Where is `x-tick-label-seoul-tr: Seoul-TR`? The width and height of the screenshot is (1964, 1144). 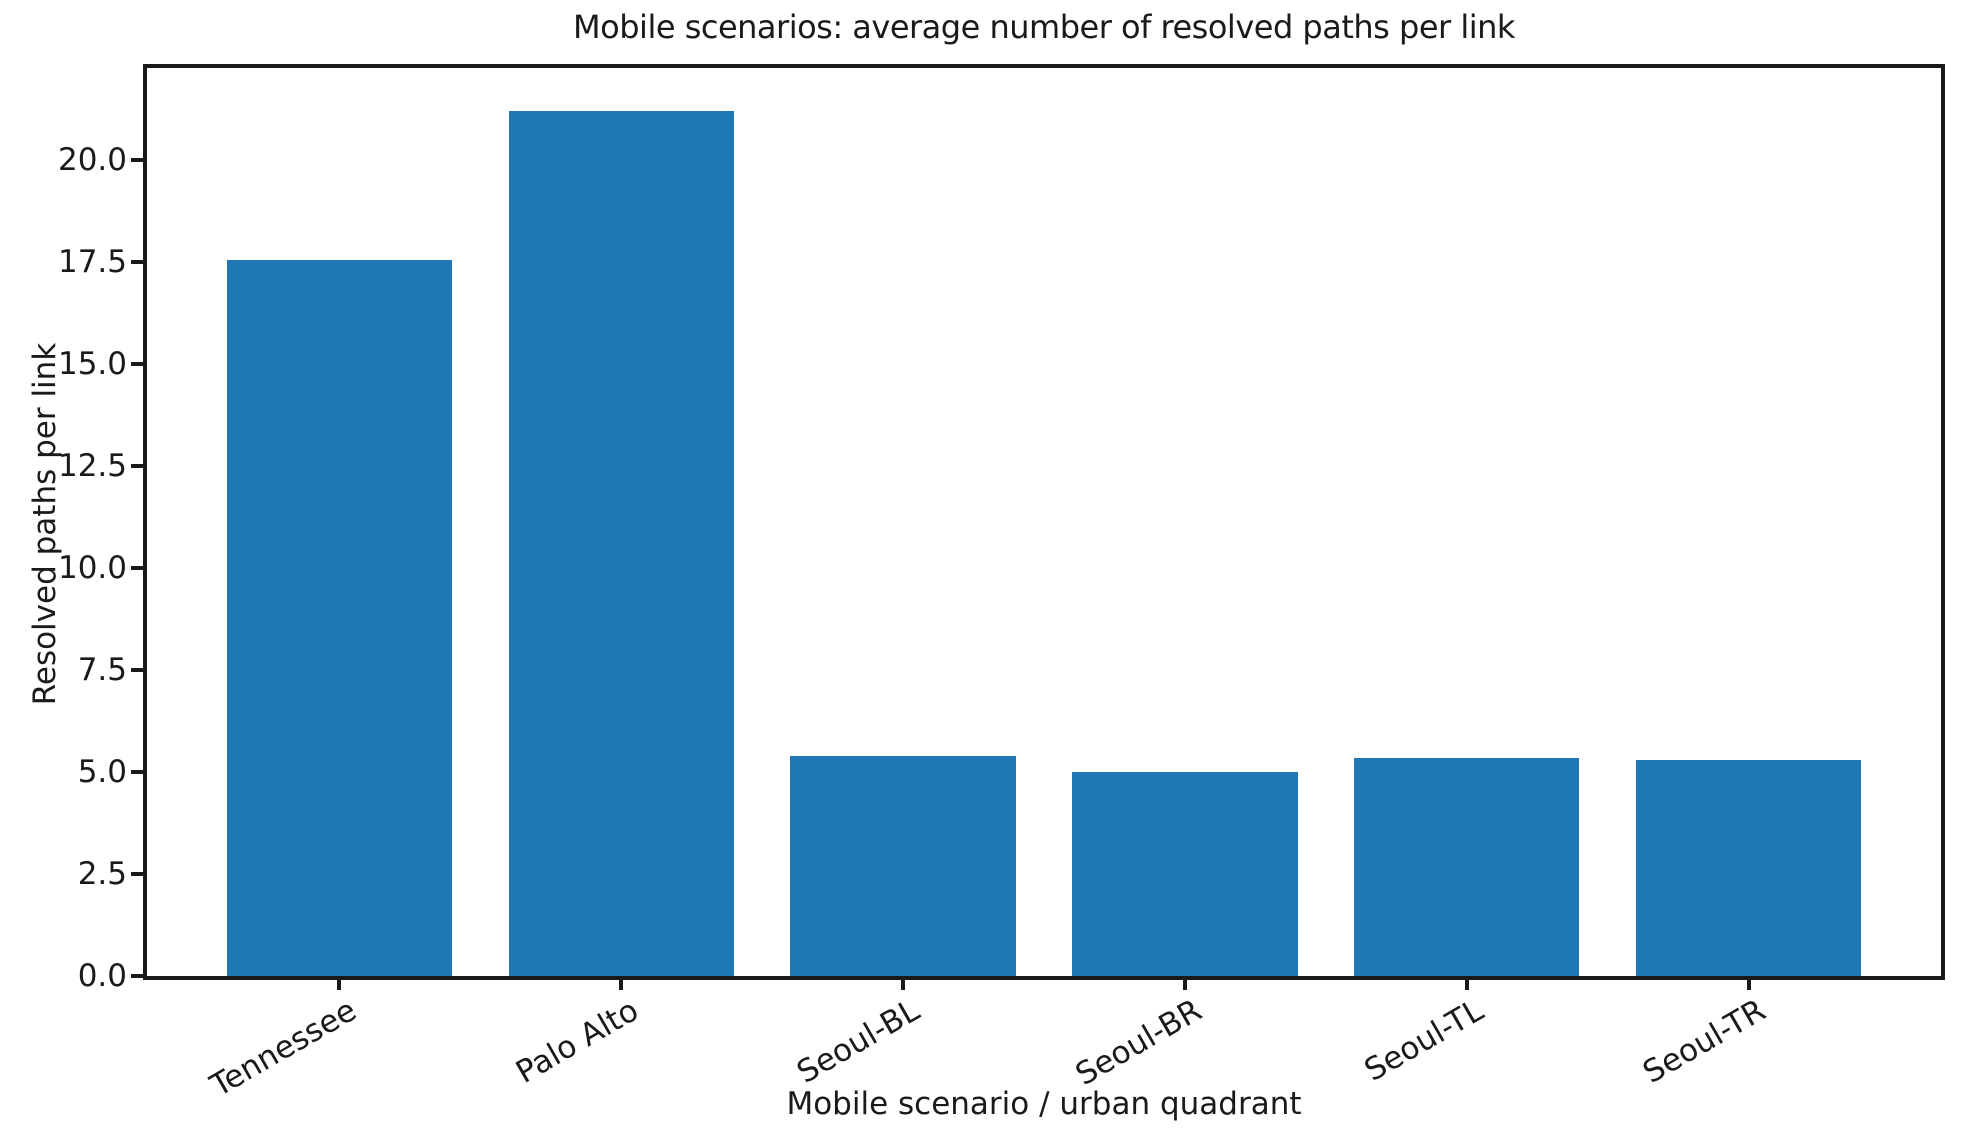
x-tick-label-seoul-tr: Seoul-TR is located at coordinates (1704, 1041).